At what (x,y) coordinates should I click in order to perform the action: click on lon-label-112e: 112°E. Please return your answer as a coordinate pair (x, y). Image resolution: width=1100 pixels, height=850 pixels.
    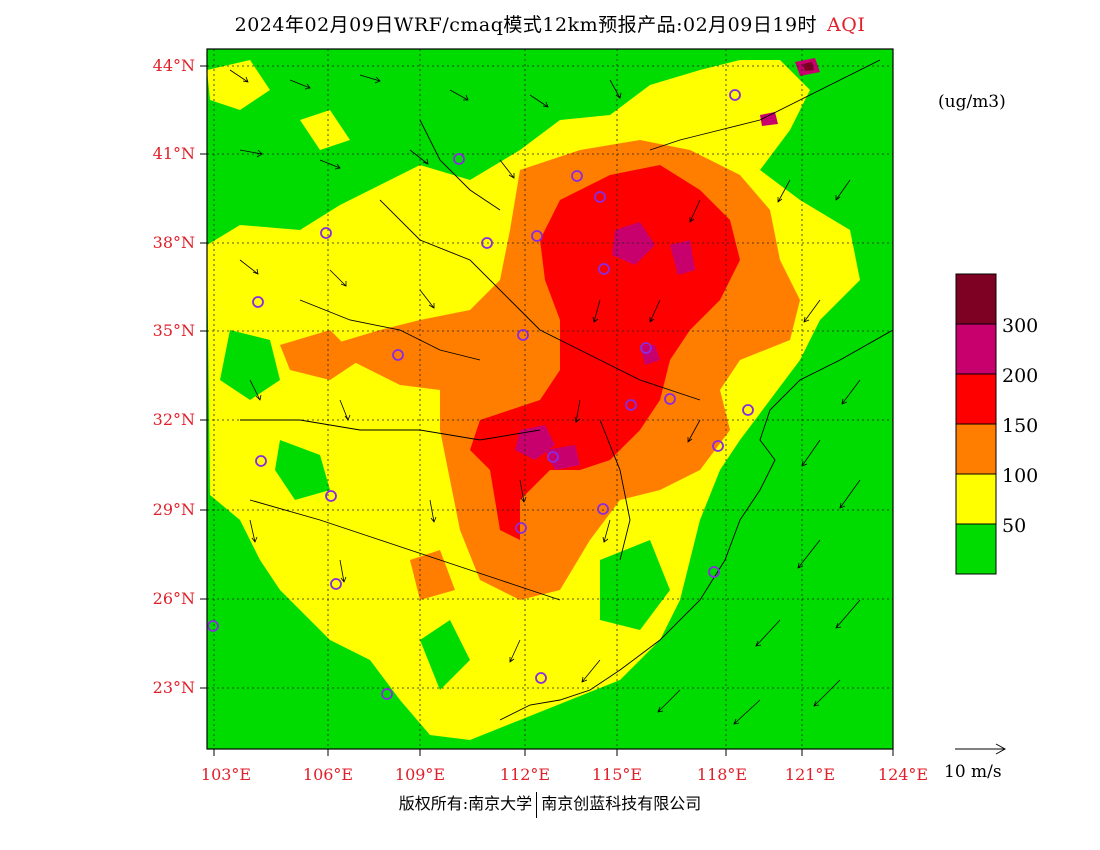
    Looking at the image, I should click on (525, 774).